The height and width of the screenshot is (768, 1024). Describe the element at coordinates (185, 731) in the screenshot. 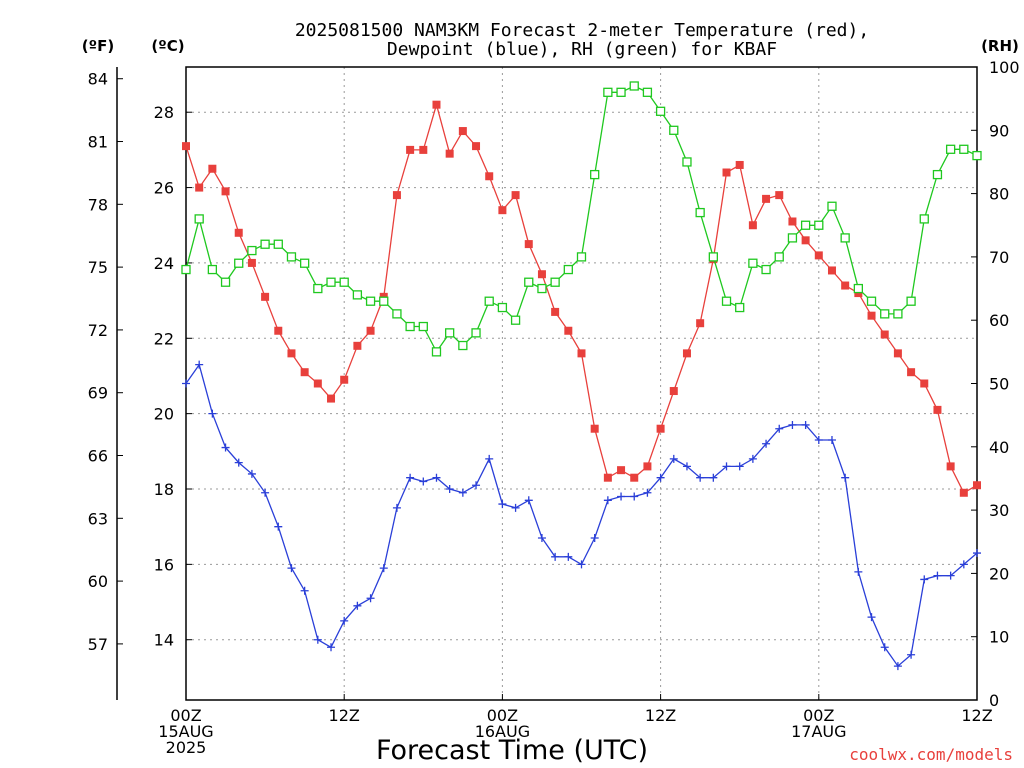

I see `x-tick-label: 15AUG` at that location.